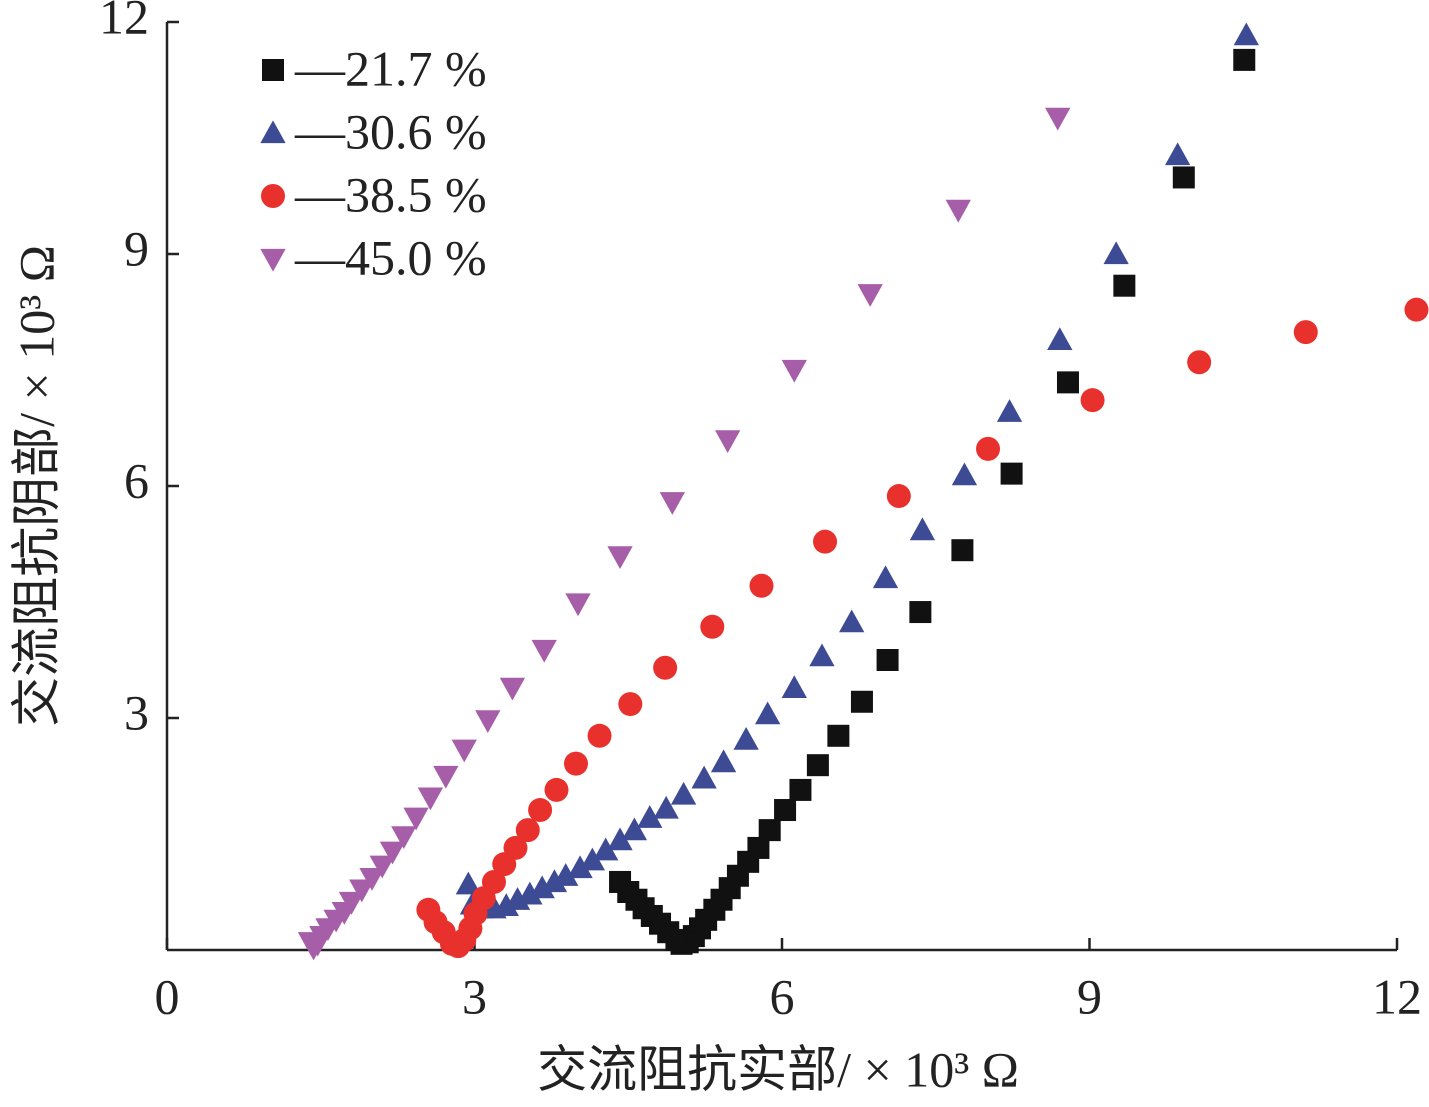  Describe the element at coordinates (167, 996) in the screenshot. I see `x-tick-label: 0` at that location.